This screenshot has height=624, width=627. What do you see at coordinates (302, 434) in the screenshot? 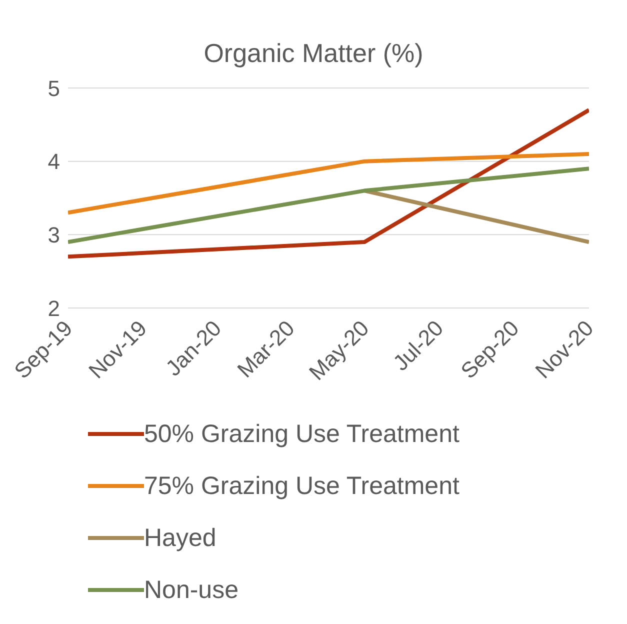
I see `legend-label: 50% Grazing Use Treatment` at bounding box center [302, 434].